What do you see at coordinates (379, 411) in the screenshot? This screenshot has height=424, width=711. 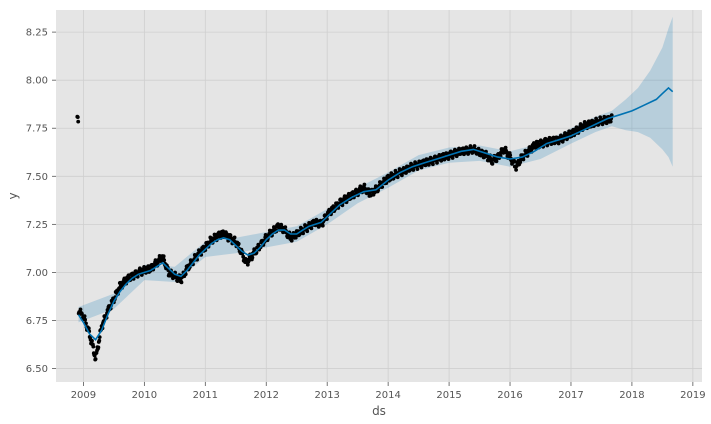 I see `x-axis-title: ds` at bounding box center [379, 411].